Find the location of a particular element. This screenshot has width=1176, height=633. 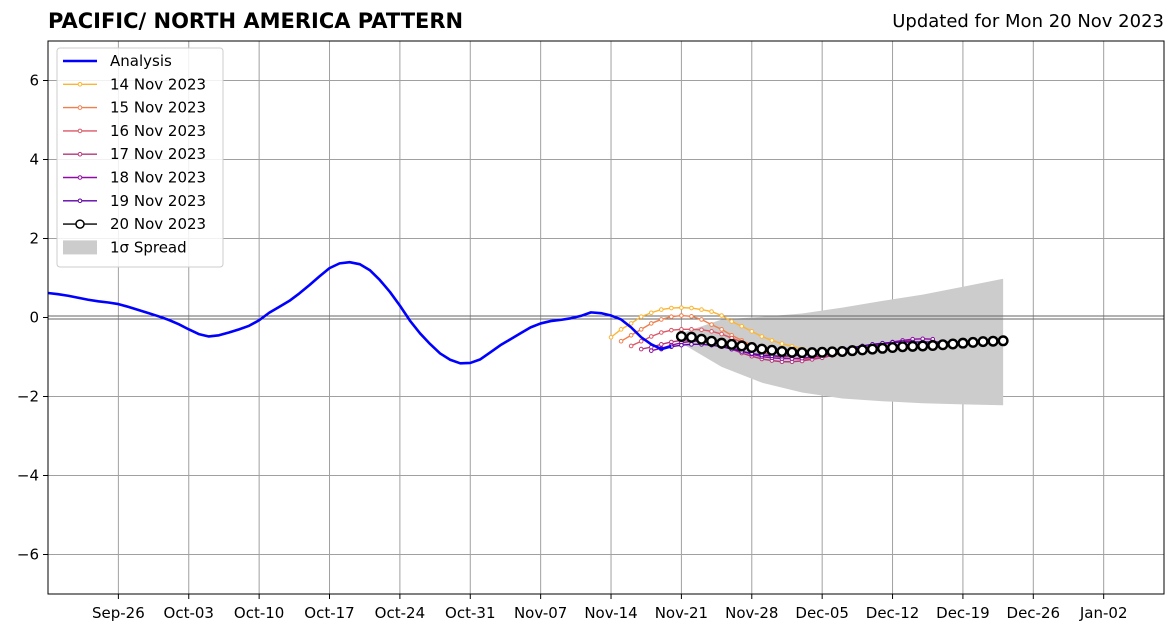

x-tick-label: Dec-05 is located at coordinates (822, 613).